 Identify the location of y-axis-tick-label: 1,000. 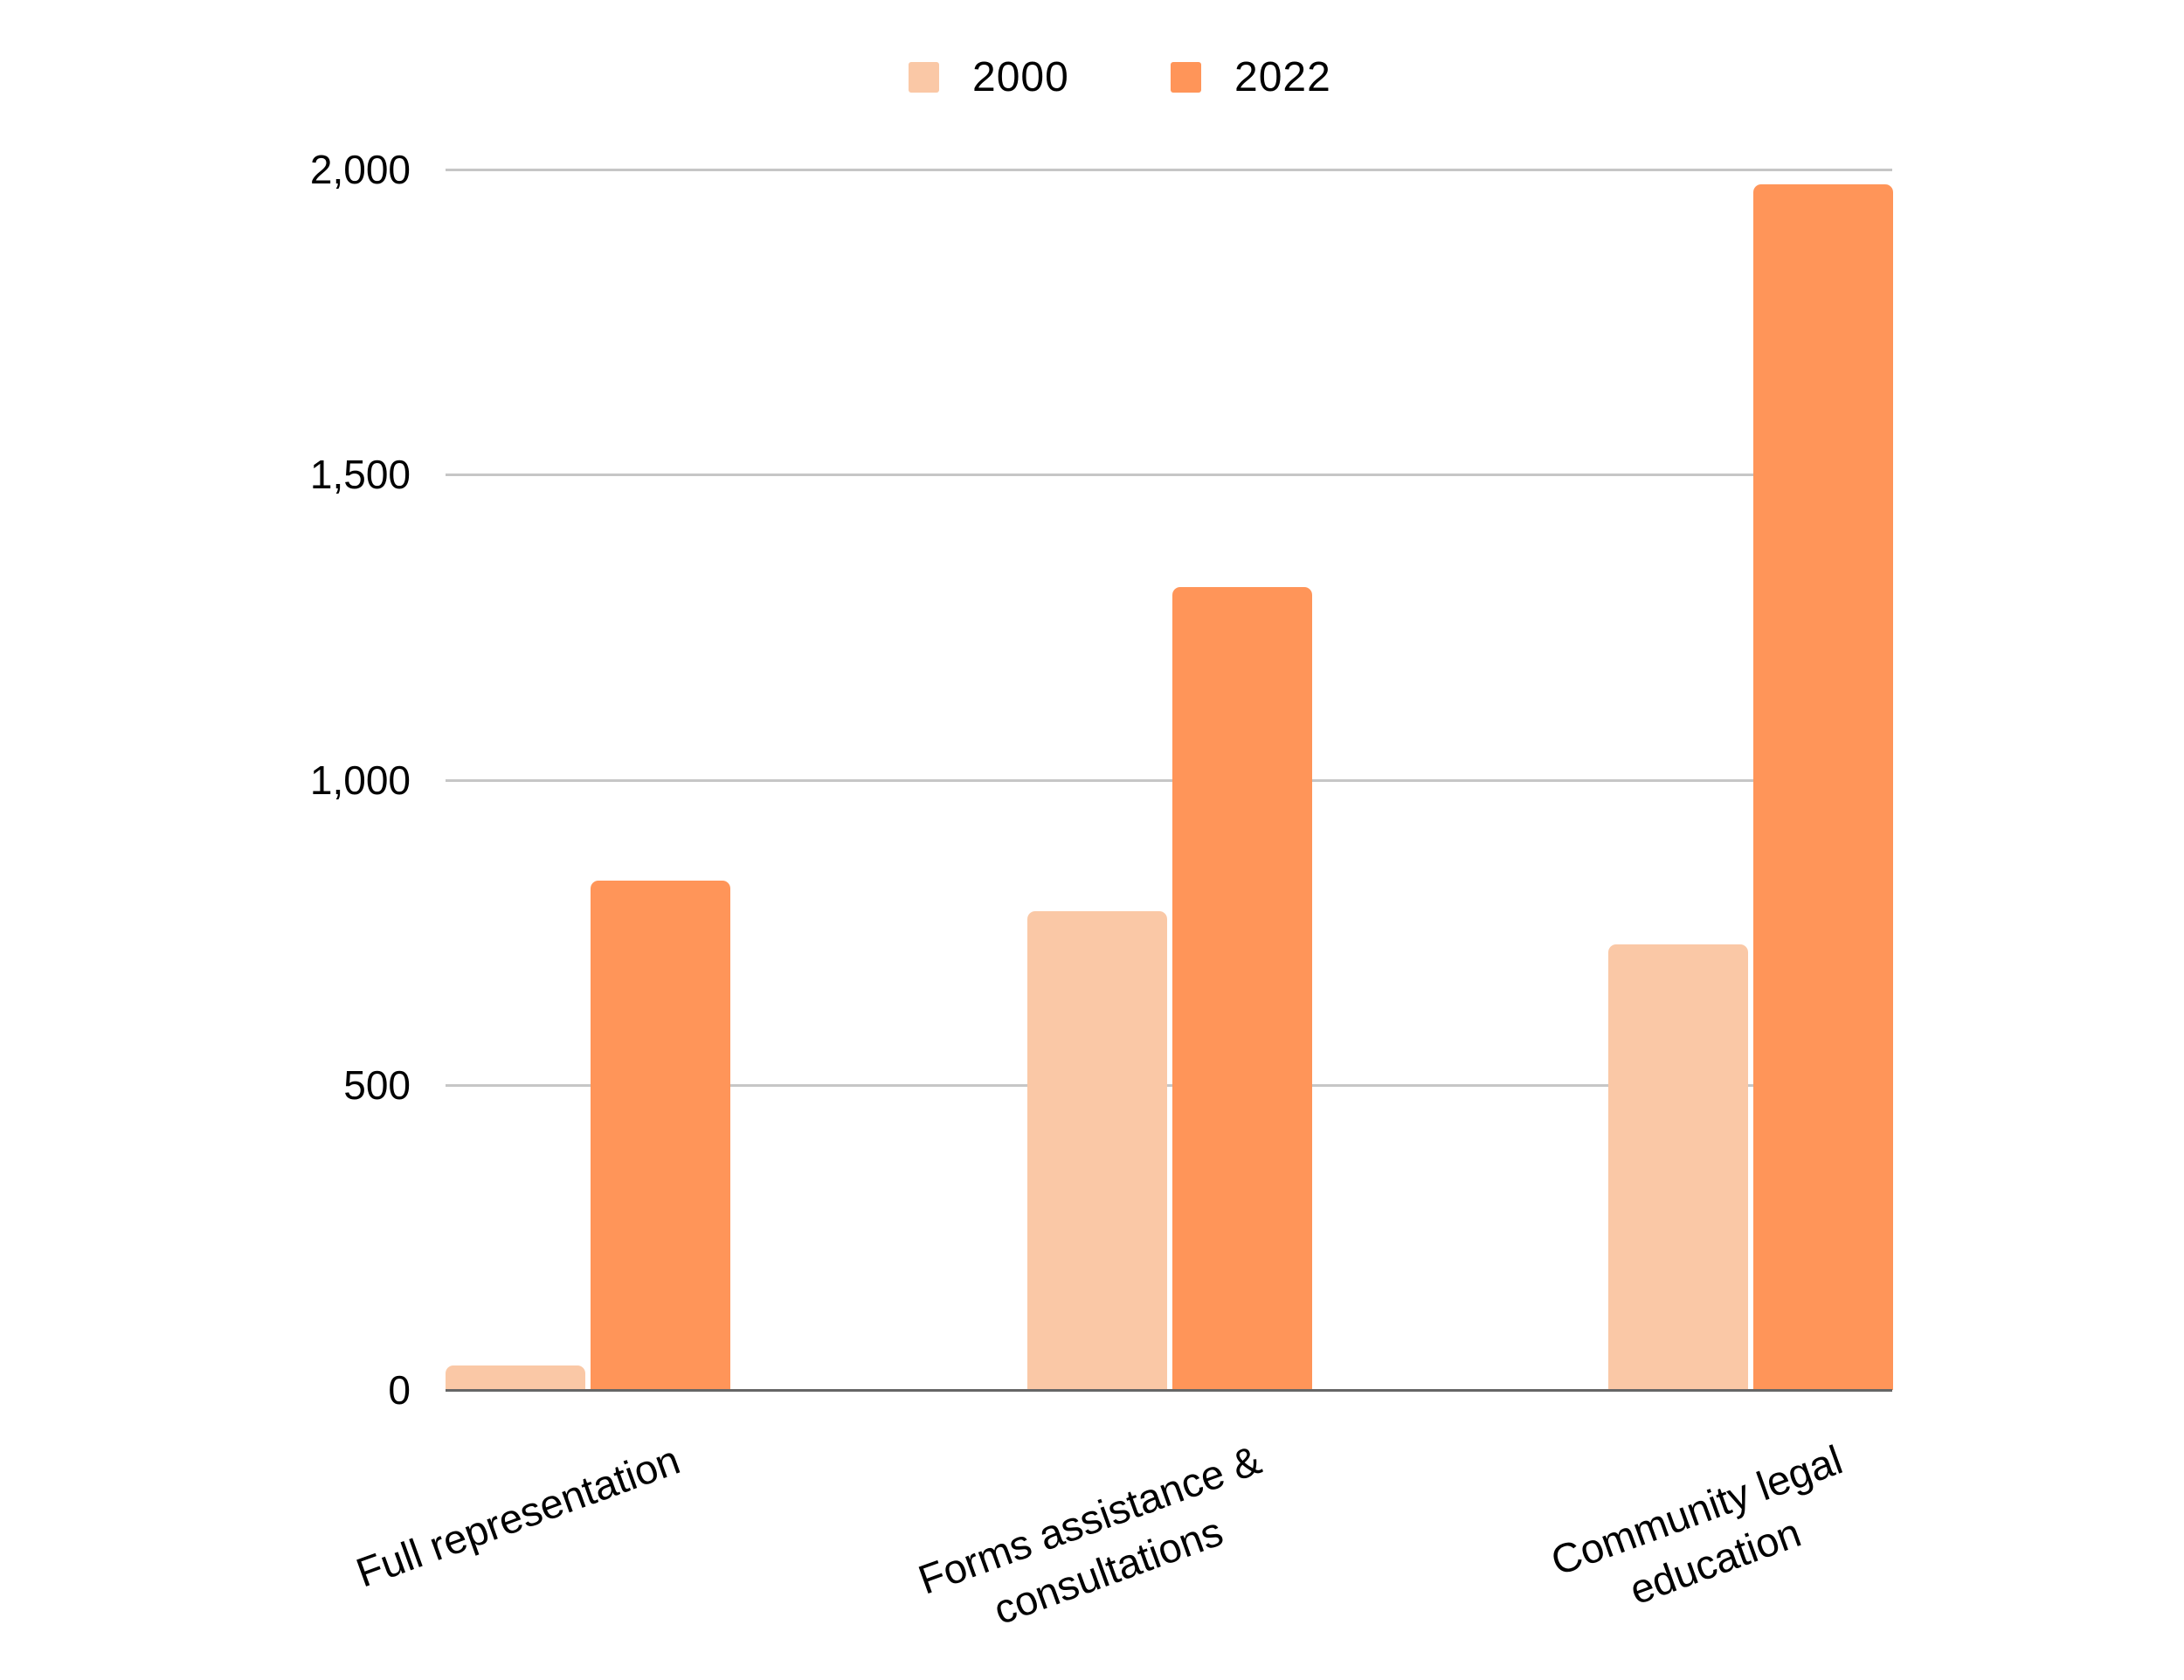
(360, 780).